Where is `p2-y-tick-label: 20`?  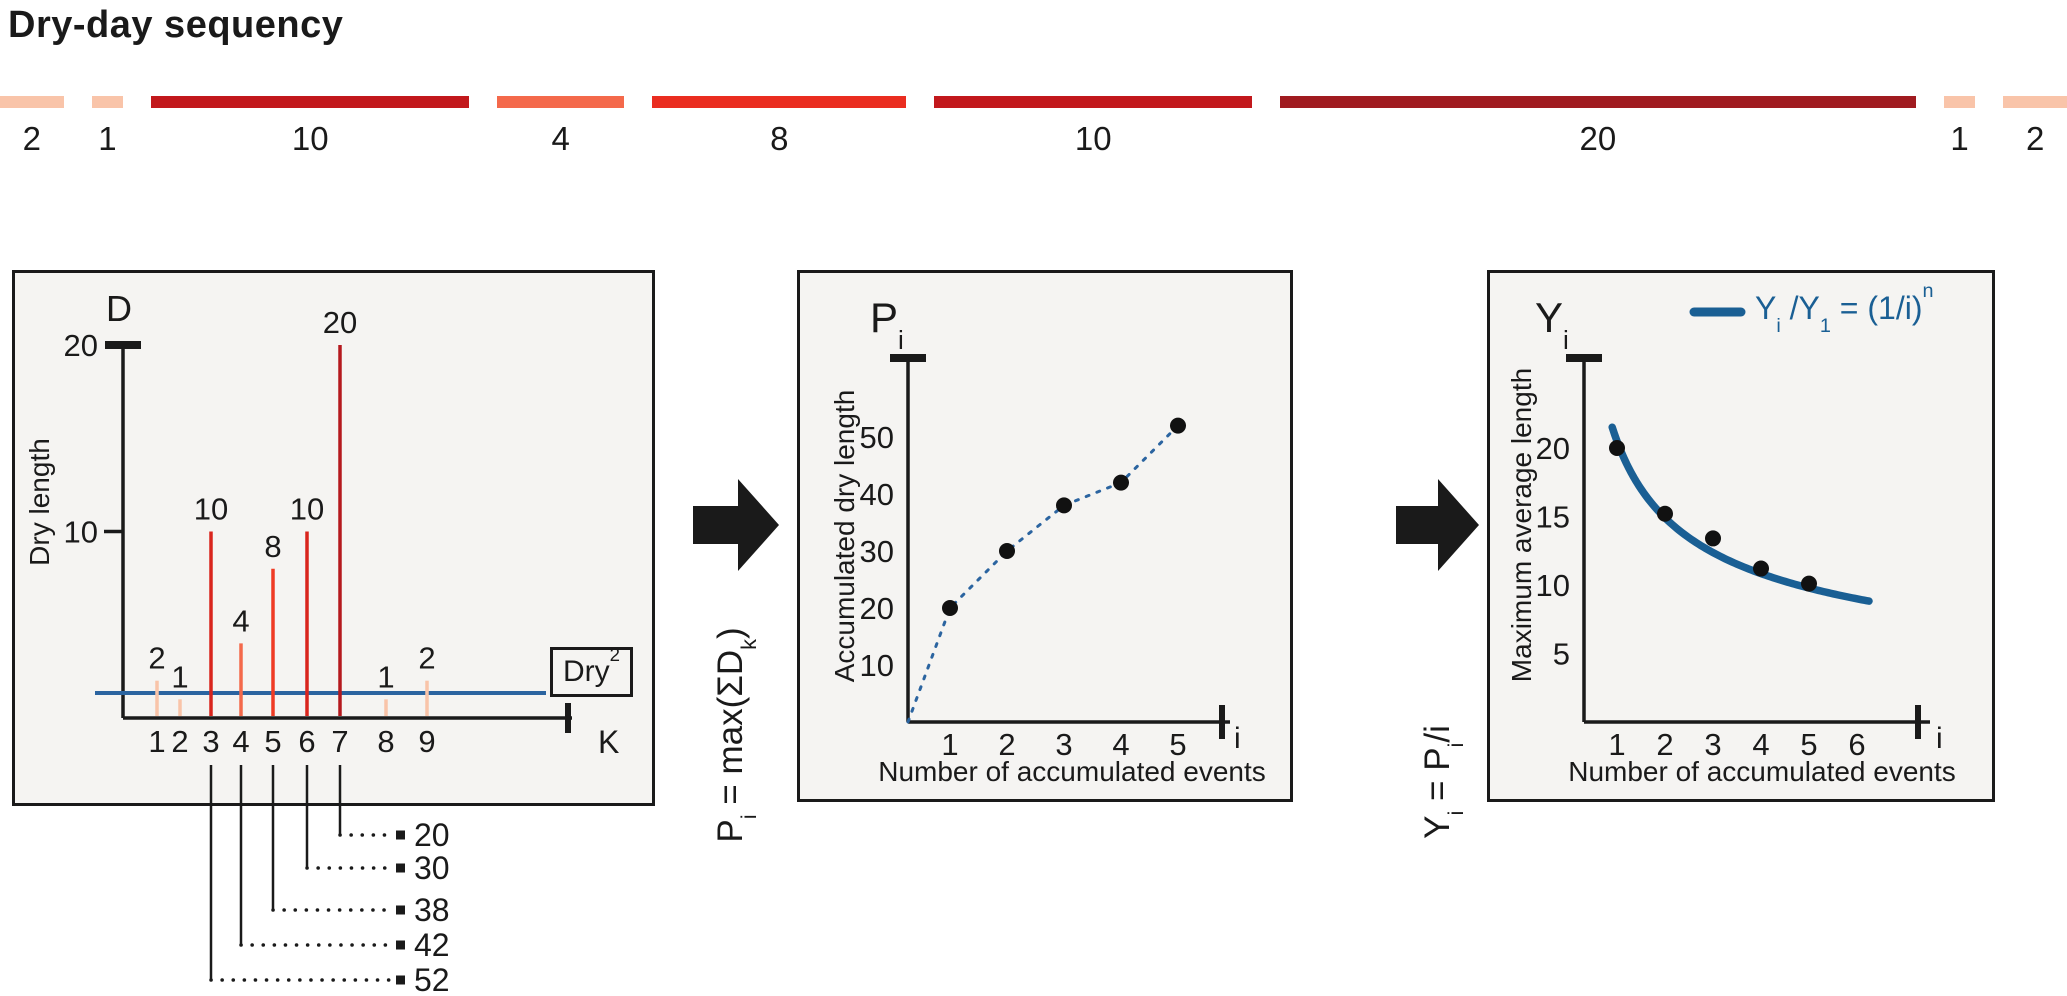
p2-y-tick-label: 20 is located at coordinates (877, 608).